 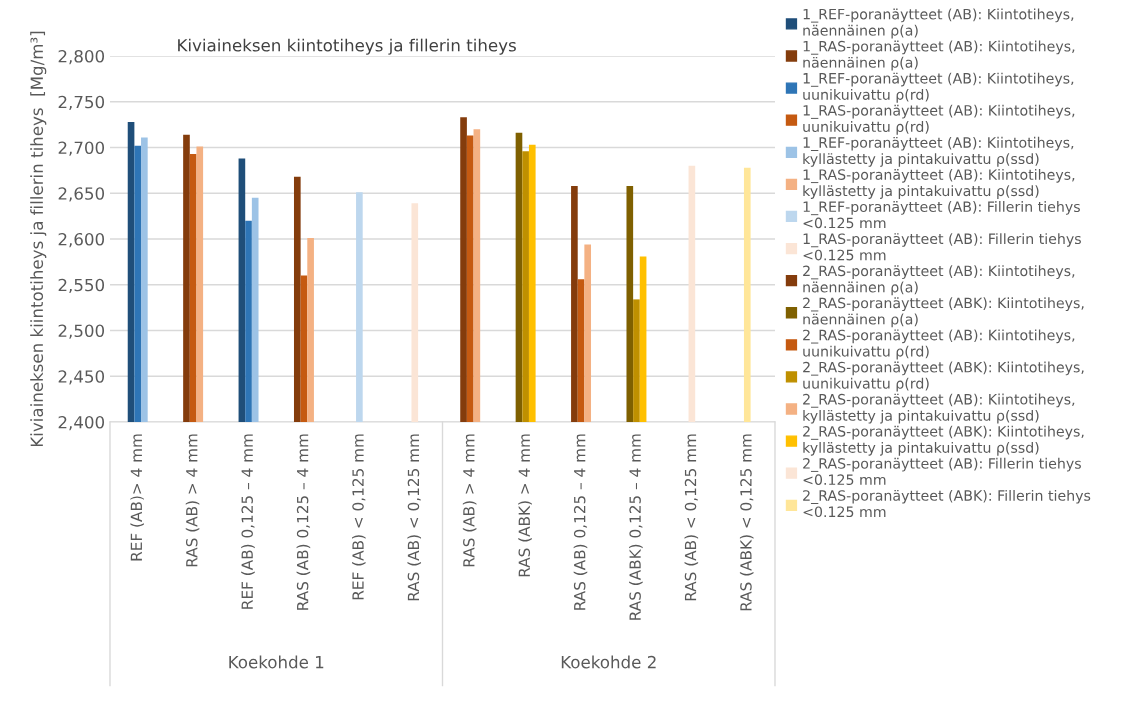 I want to click on text: Koekohde 1, so click(x=276, y=662).